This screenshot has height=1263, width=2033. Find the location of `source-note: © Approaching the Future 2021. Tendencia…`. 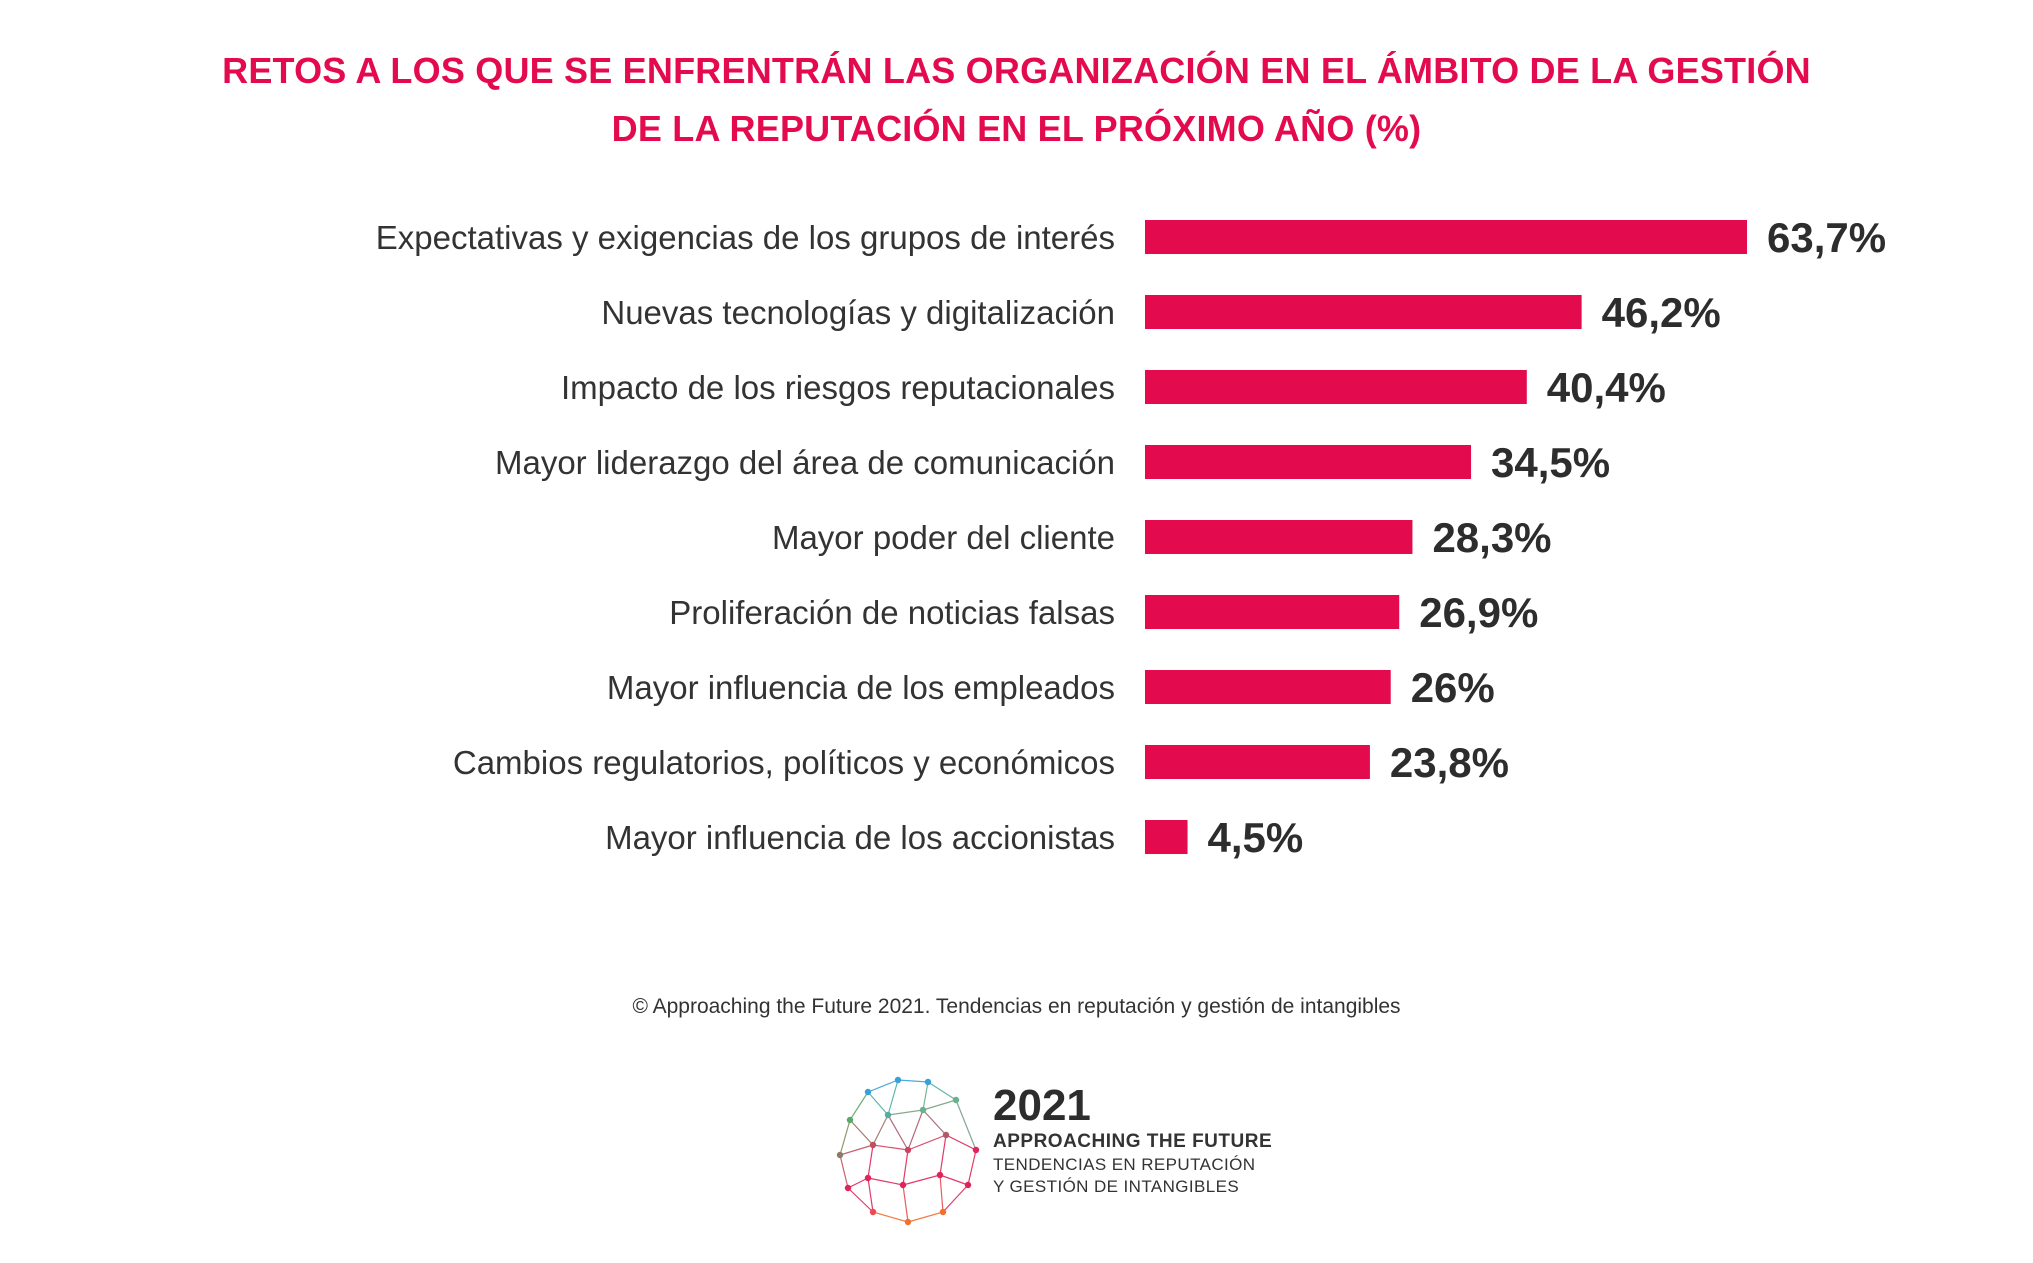

source-note: © Approaching the Future 2021. Tendencia… is located at coordinates (1016, 1006).